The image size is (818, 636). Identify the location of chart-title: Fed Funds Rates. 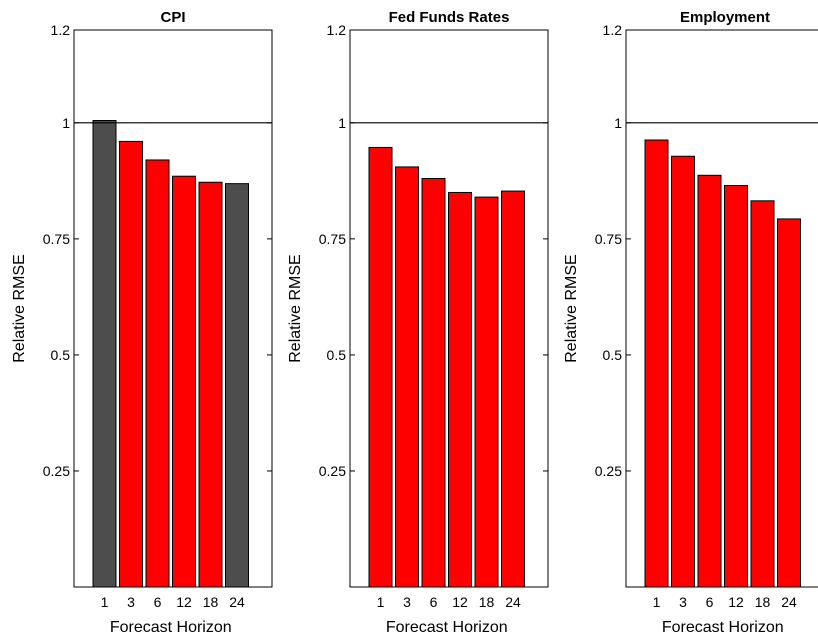
(449, 17).